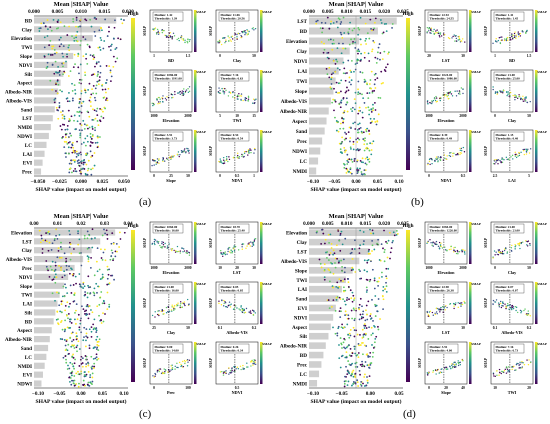  Describe the element at coordinates (25, 128) in the screenshot. I see `panel-a-feature-label: NMDI` at that location.